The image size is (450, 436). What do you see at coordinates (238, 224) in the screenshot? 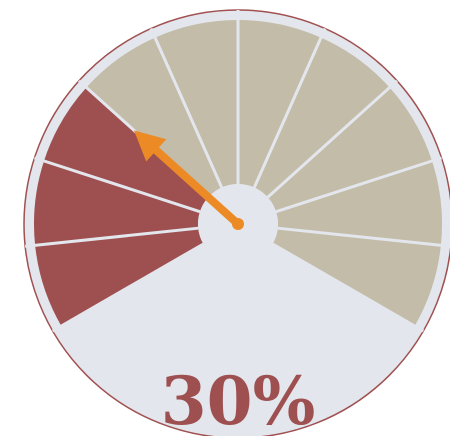
I see `needle-pivot` at bounding box center [238, 224].